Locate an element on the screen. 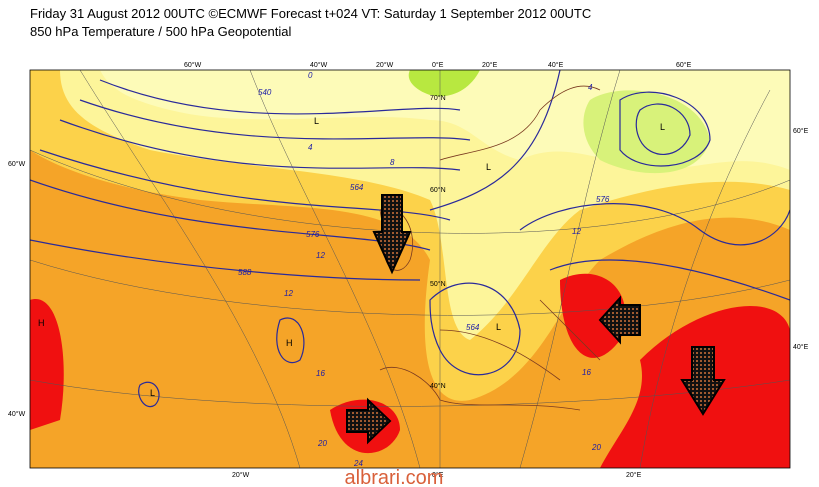  field-green is located at coordinates (444, 83).